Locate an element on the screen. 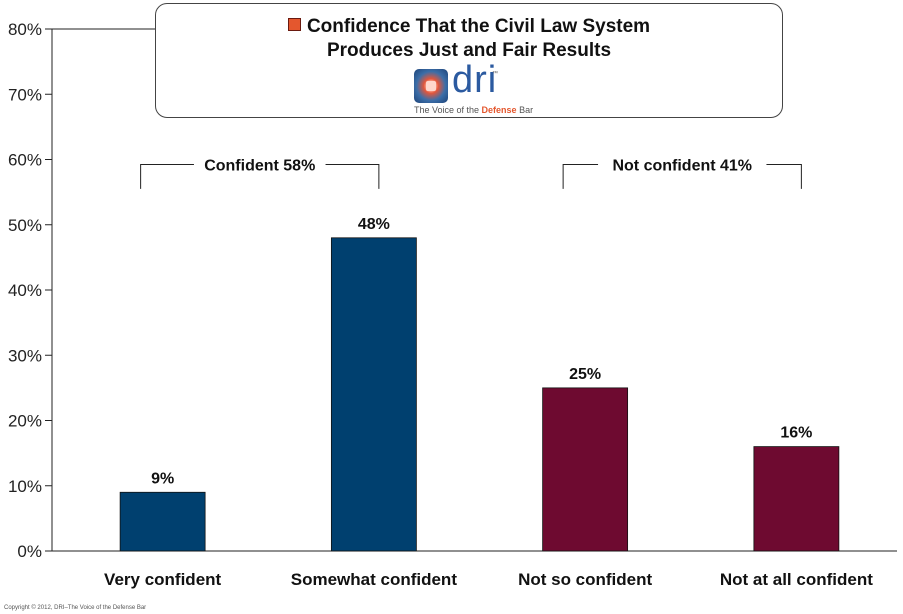  dri-logo: dri ™ The Voice of the Defense Bar is located at coordinates (479, 88).